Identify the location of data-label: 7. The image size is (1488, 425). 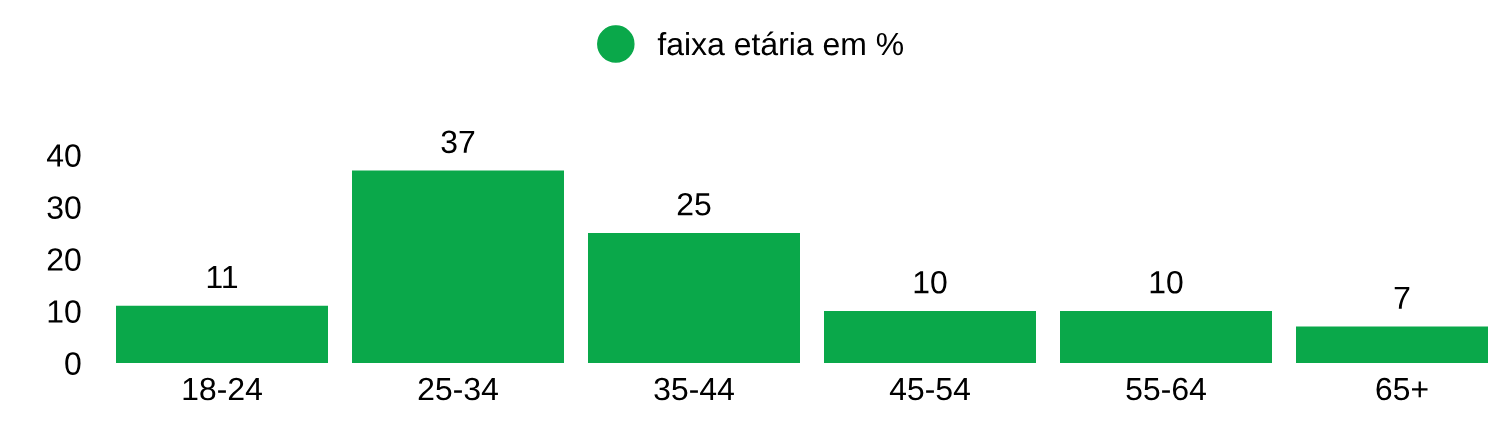
(1402, 297).